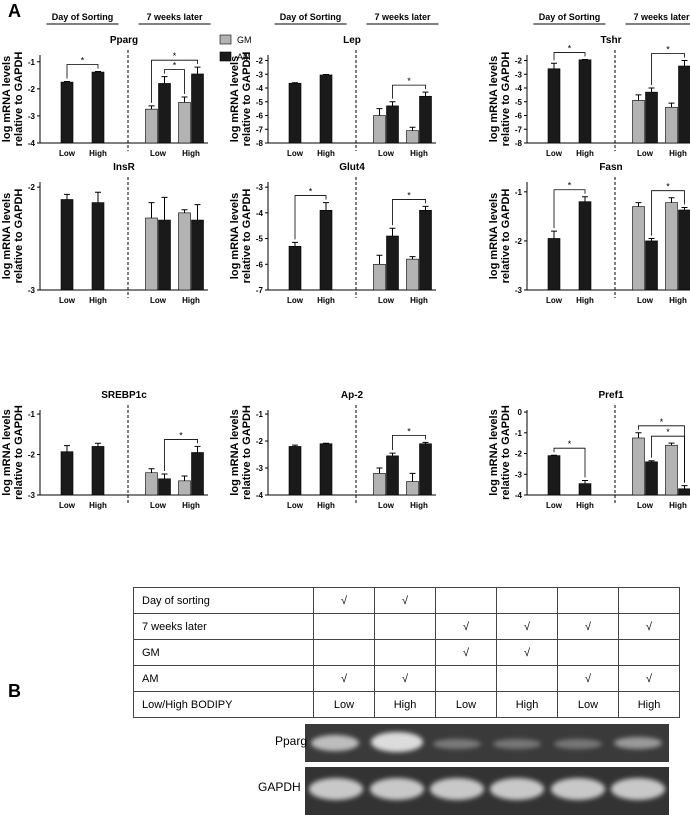 This screenshot has width=690, height=815. What do you see at coordinates (406, 626) in the screenshot?
I see `table-row: 7 weeks later √ √ √ √` at bounding box center [406, 626].